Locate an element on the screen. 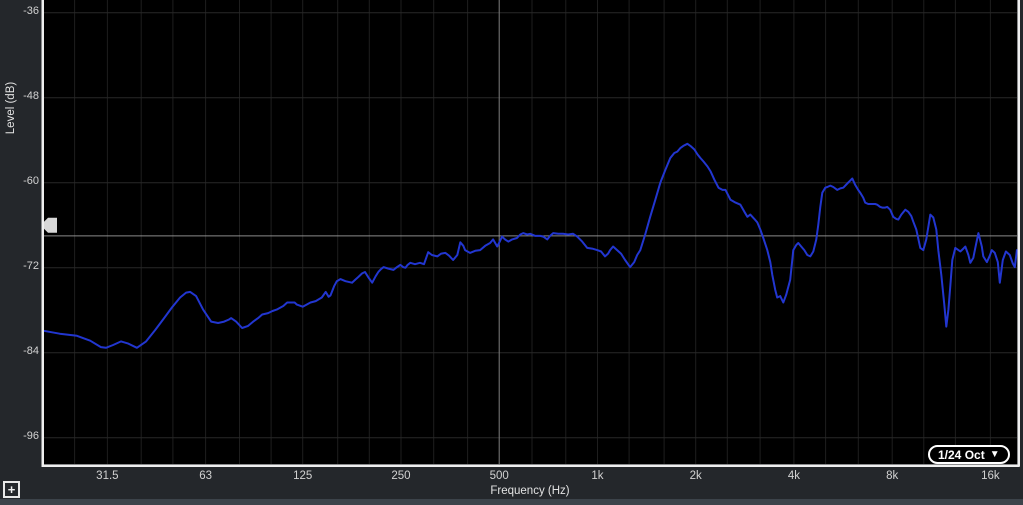  plus-icon: + is located at coordinates (11, 489).